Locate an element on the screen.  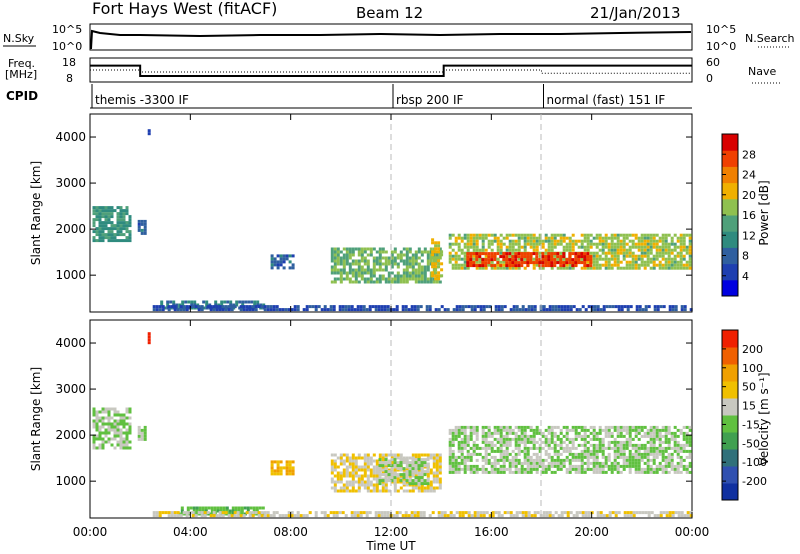
colorbar-tick-label: 8 is located at coordinates (745, 256).